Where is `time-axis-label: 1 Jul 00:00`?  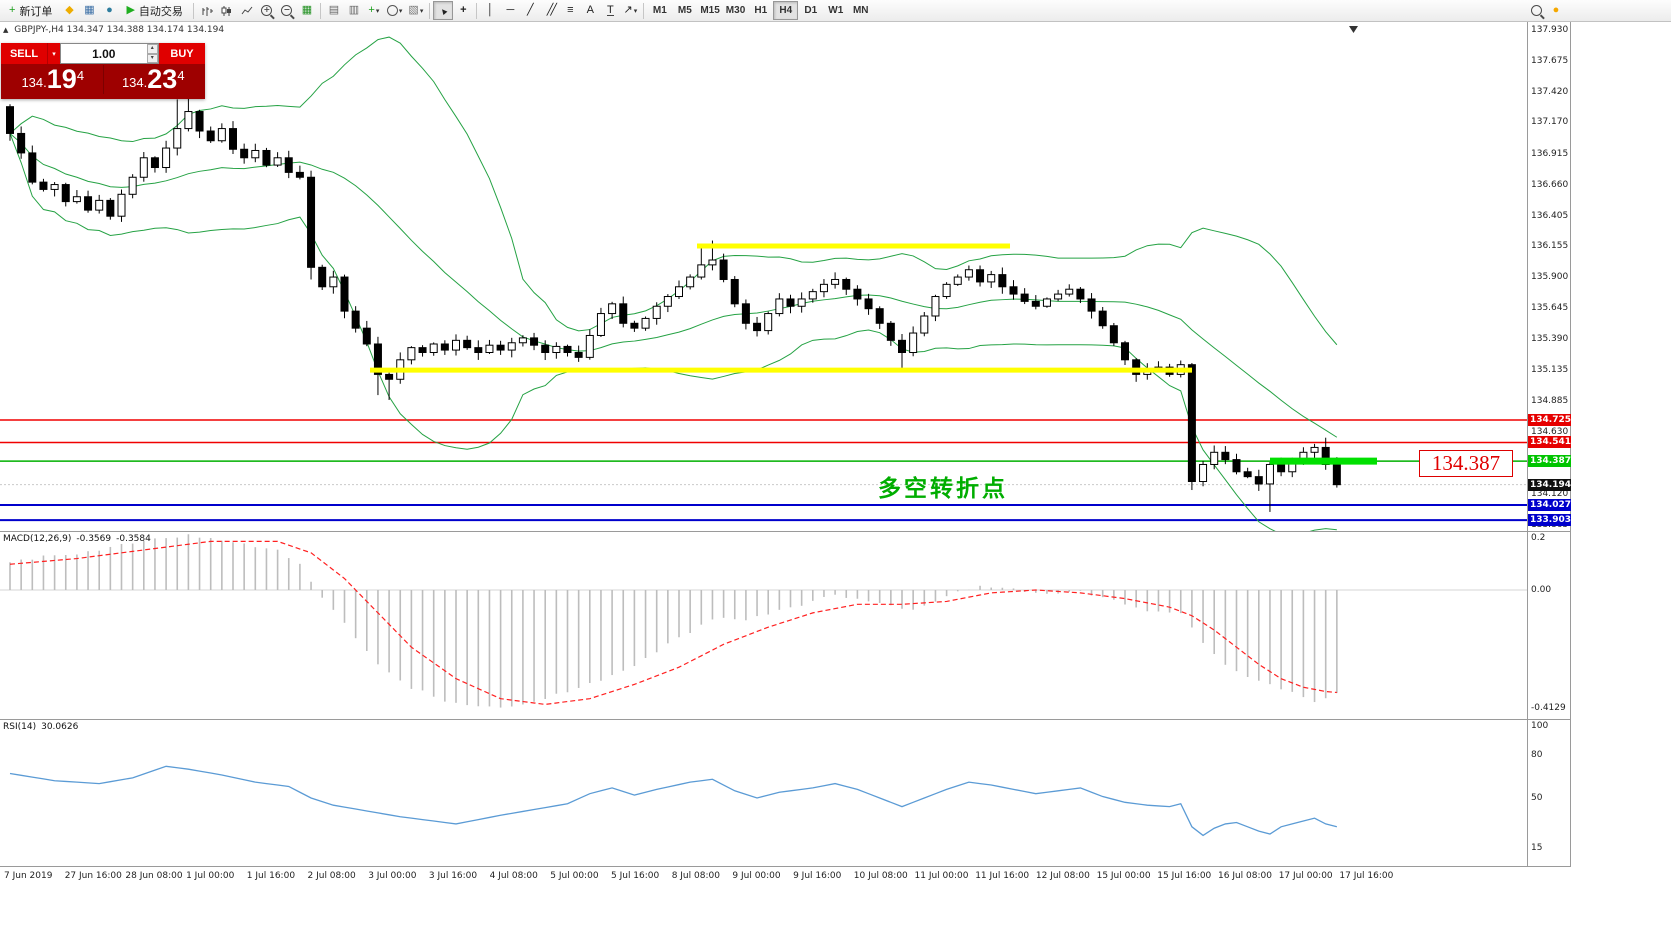
time-axis-label: 1 Jul 00:00 is located at coordinates (210, 876).